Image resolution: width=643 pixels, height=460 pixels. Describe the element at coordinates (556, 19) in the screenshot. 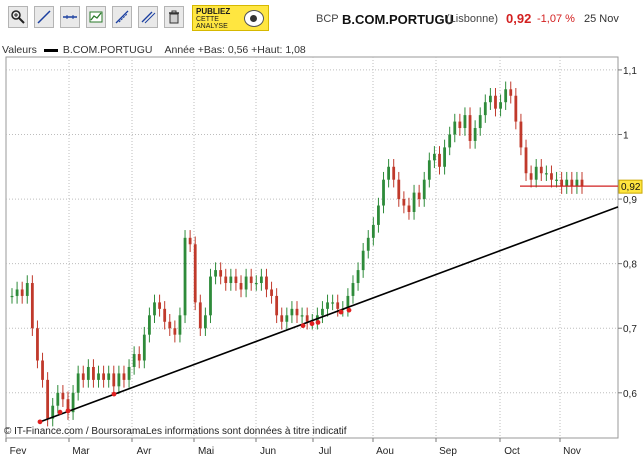

I see `quote-change: -1,07 %` at that location.